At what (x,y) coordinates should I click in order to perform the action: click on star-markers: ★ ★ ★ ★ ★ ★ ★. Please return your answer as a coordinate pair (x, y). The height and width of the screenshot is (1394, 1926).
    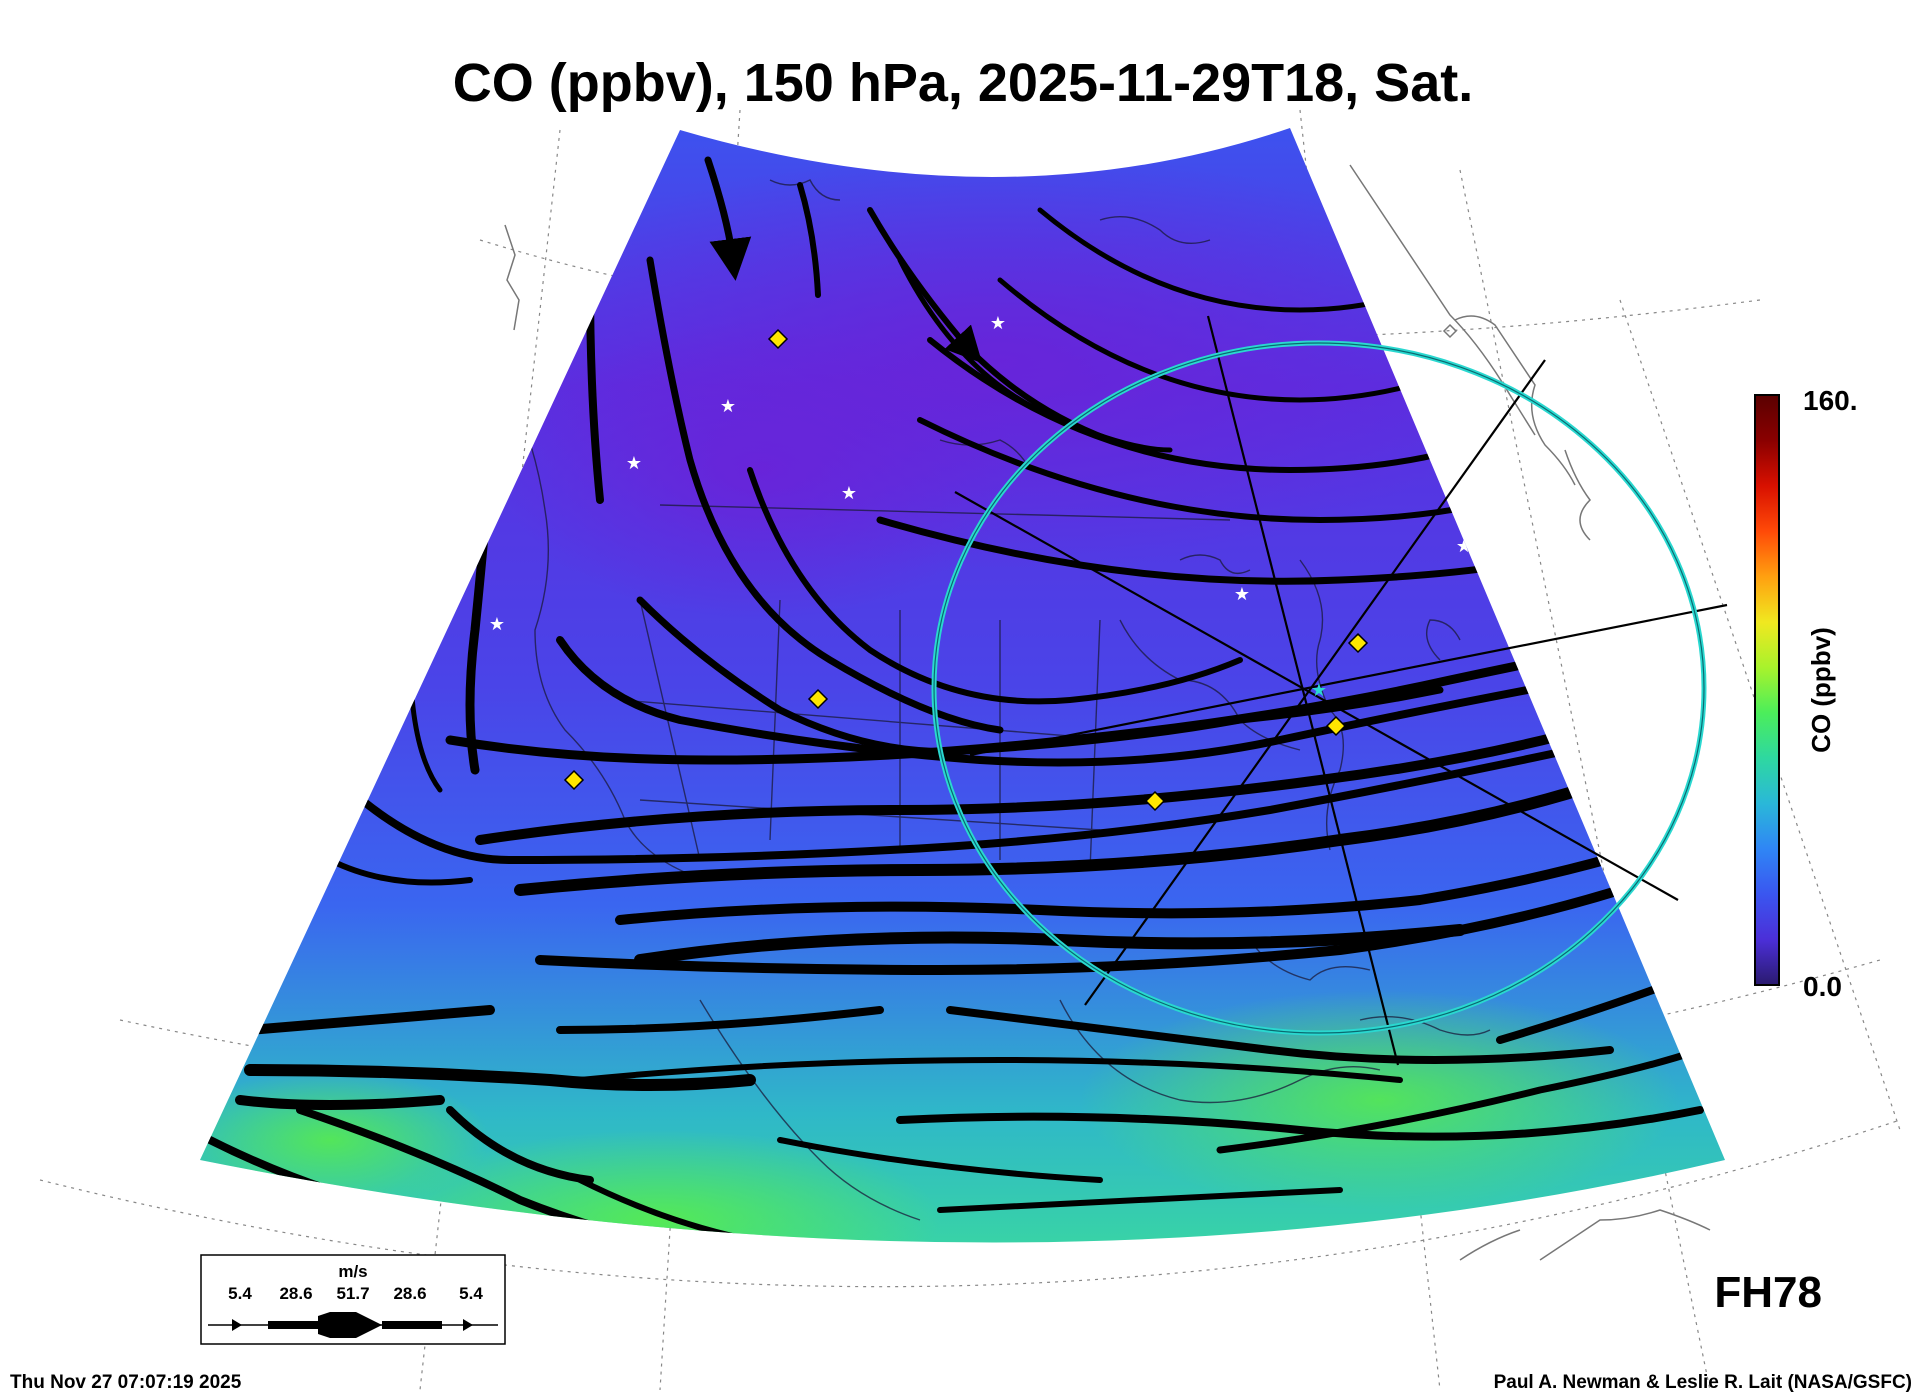
    Looking at the image, I should click on (980, 474).